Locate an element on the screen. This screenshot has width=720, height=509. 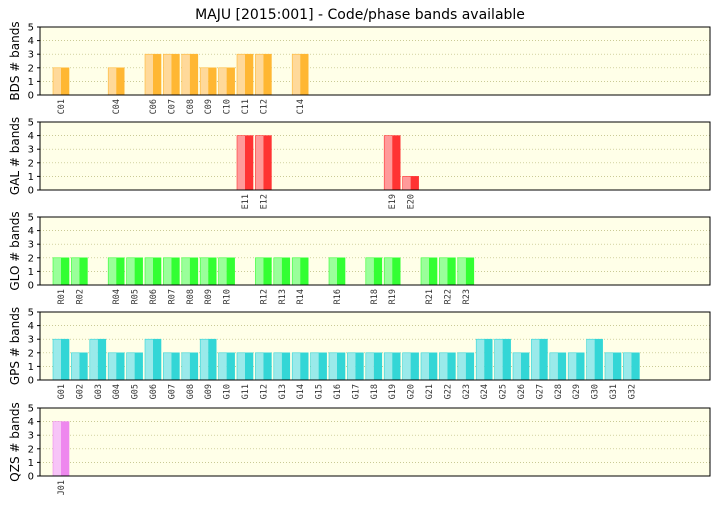
bds-xtick-label: C14 is located at coordinates (301, 106).